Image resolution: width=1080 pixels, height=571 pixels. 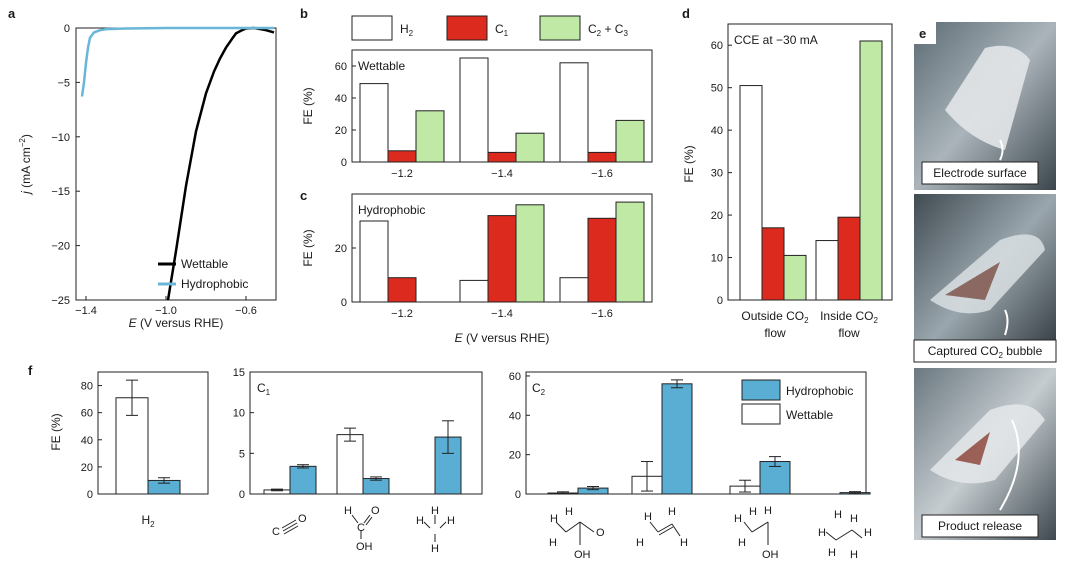 I want to click on panel-label-c: c, so click(x=303, y=195).